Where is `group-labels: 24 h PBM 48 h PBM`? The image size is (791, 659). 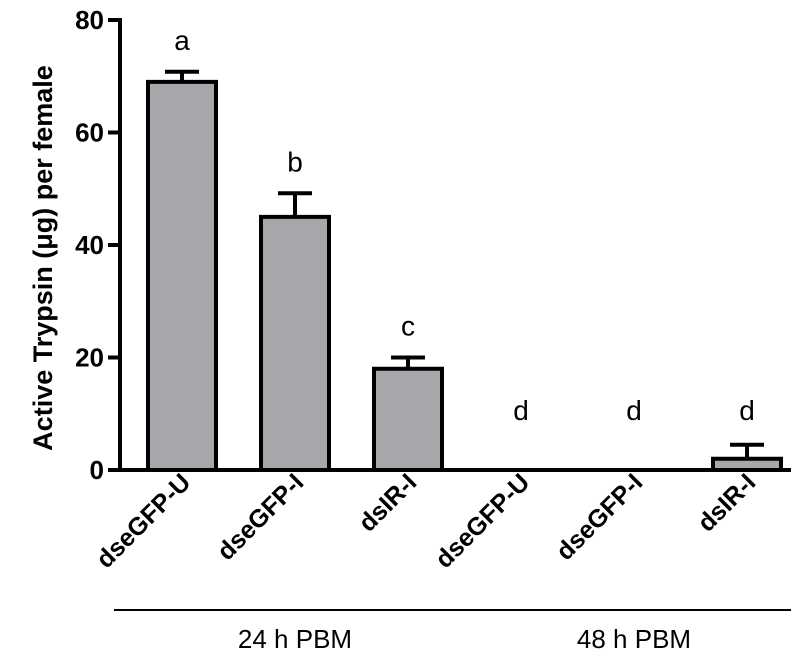
group-labels: 24 h PBM 48 h PBM is located at coordinates (452, 631).